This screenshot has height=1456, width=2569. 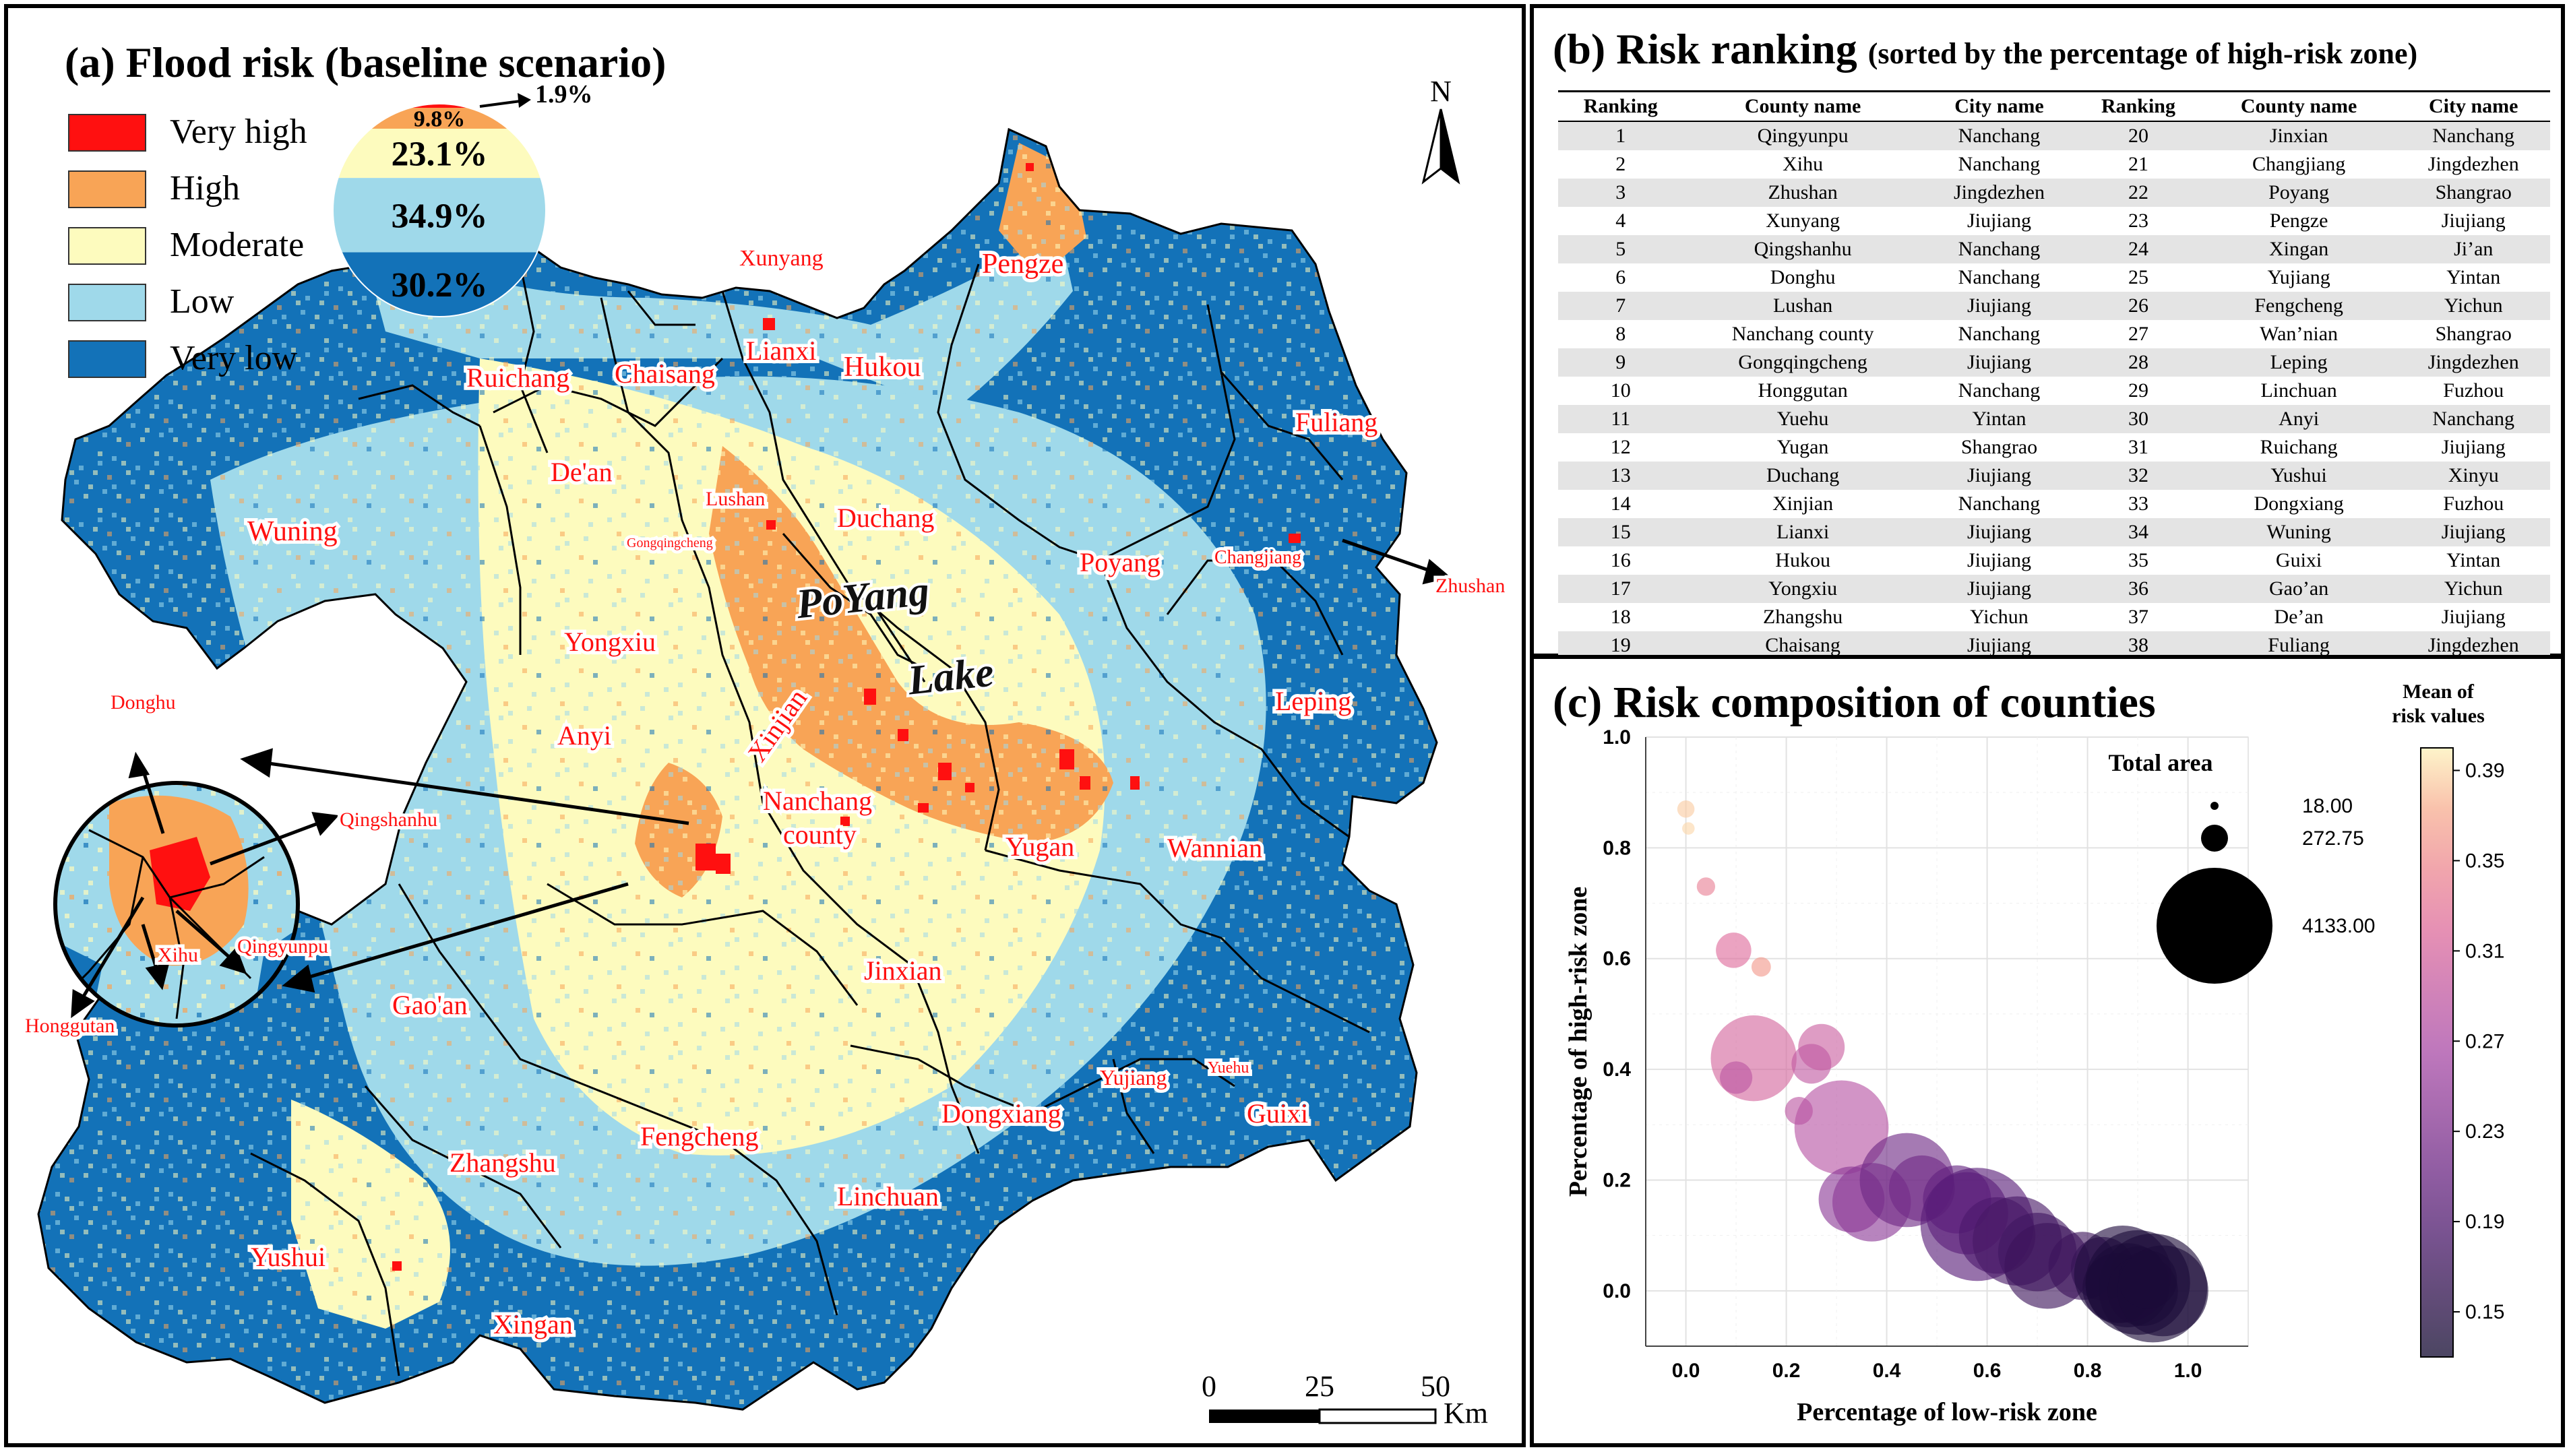 What do you see at coordinates (2473, 193) in the screenshot?
I see `cell-city: Shangrao` at bounding box center [2473, 193].